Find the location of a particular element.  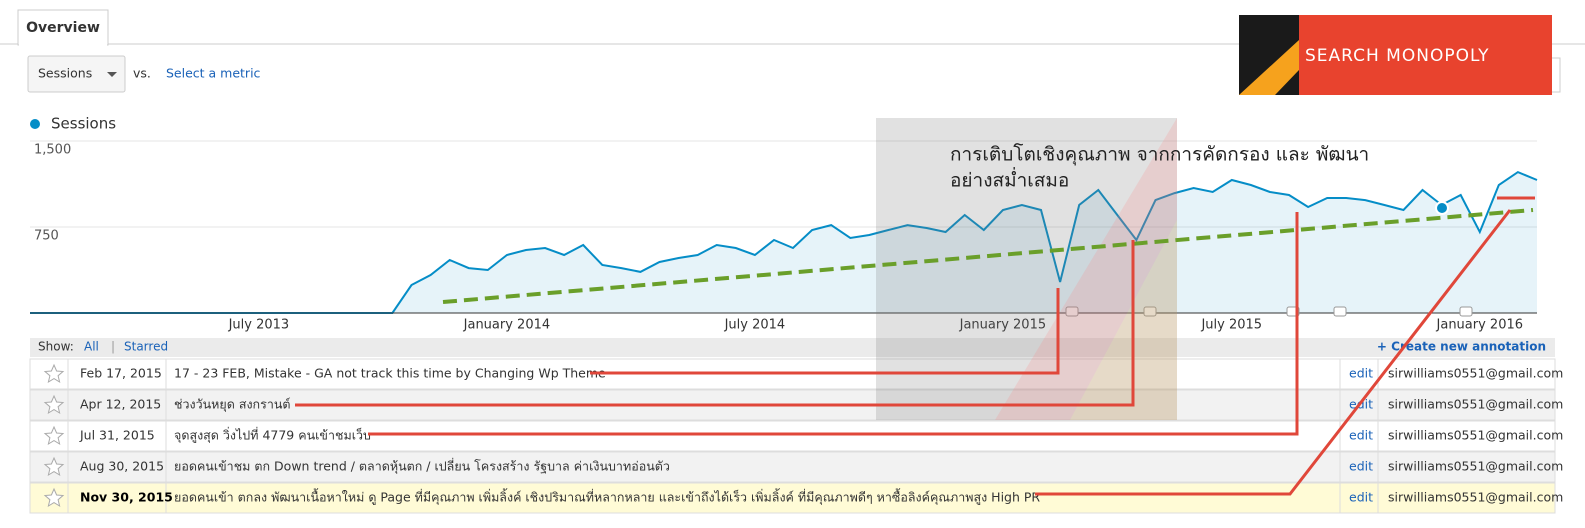

y-tick-label: 750 is located at coordinates (46, 236).